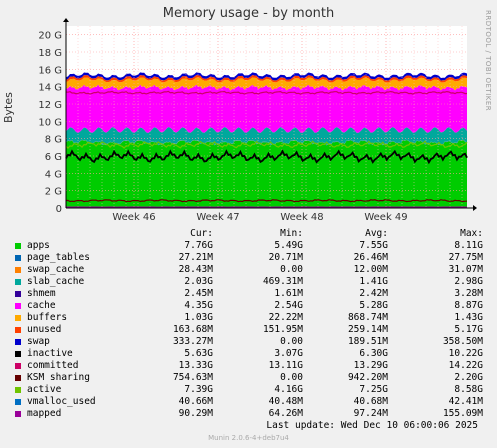 The width and height of the screenshot is (497, 448). What do you see at coordinates (373, 305) in the screenshot?
I see `legend-avg: 5.28G` at bounding box center [373, 305].